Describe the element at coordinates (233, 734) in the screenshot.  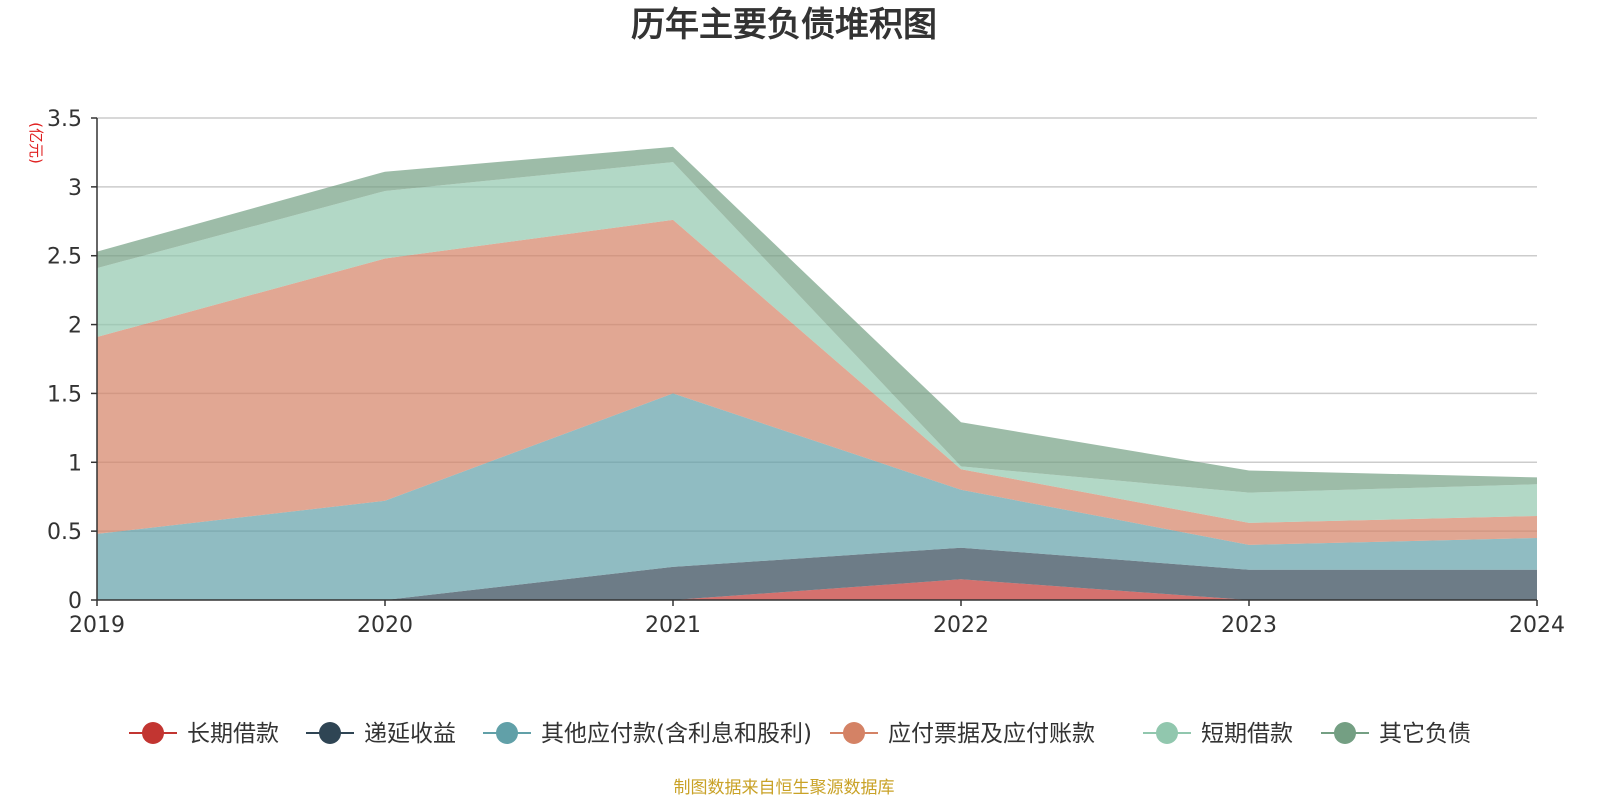
I see `legend-label: 长期借款` at that location.